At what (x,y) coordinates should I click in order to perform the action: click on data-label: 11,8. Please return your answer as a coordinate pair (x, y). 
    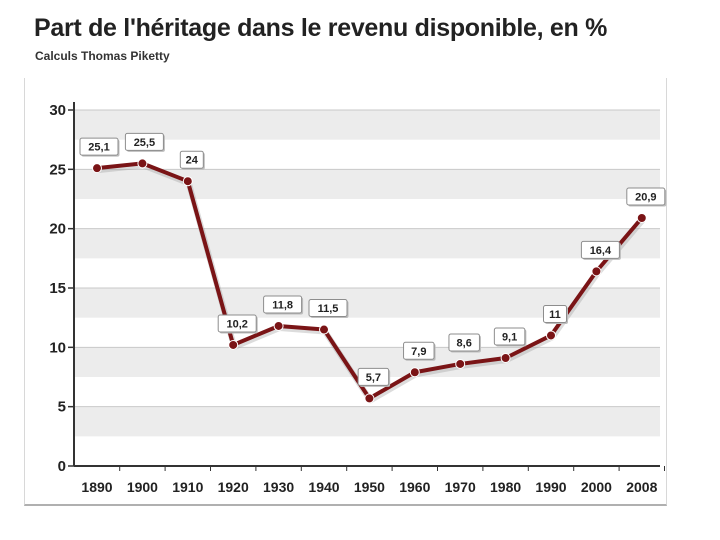
    Looking at the image, I should click on (282, 305).